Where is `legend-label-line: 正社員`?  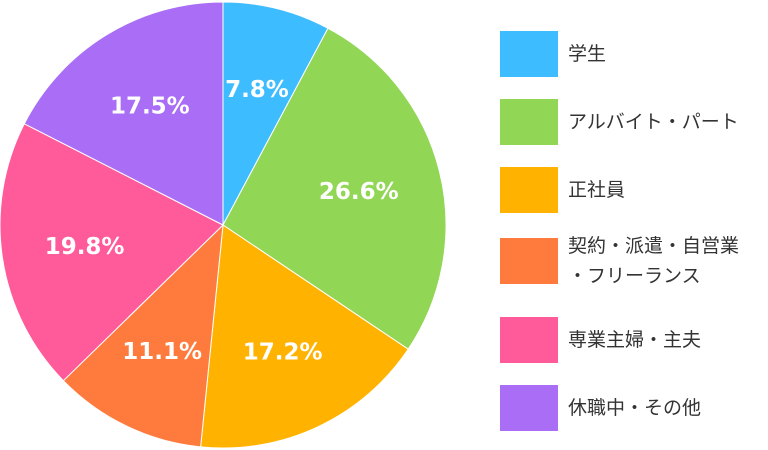 legend-label-line: 正社員 is located at coordinates (597, 190).